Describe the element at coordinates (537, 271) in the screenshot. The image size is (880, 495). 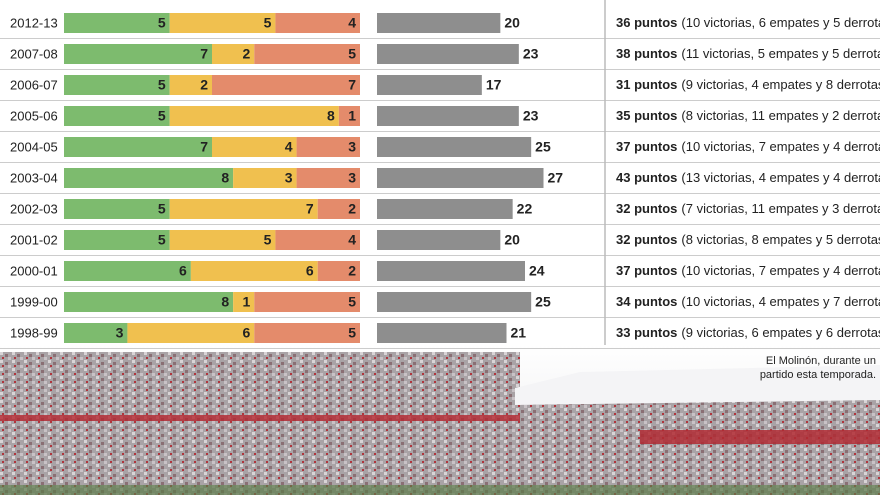
I see `bar-label: 24` at that location.